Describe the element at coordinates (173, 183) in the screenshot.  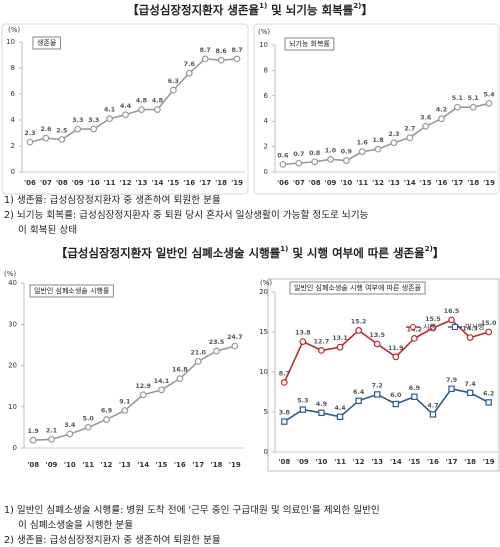
I see `x-tick-label: '15` at that location.